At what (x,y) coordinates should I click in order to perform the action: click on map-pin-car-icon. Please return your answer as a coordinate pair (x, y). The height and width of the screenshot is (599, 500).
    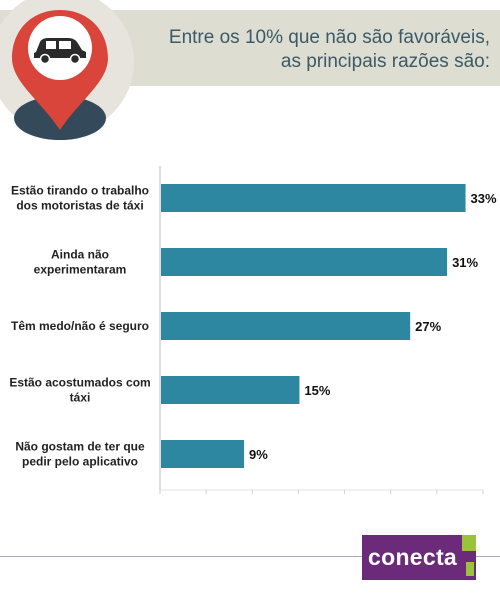
    Looking at the image, I should click on (67, 70).